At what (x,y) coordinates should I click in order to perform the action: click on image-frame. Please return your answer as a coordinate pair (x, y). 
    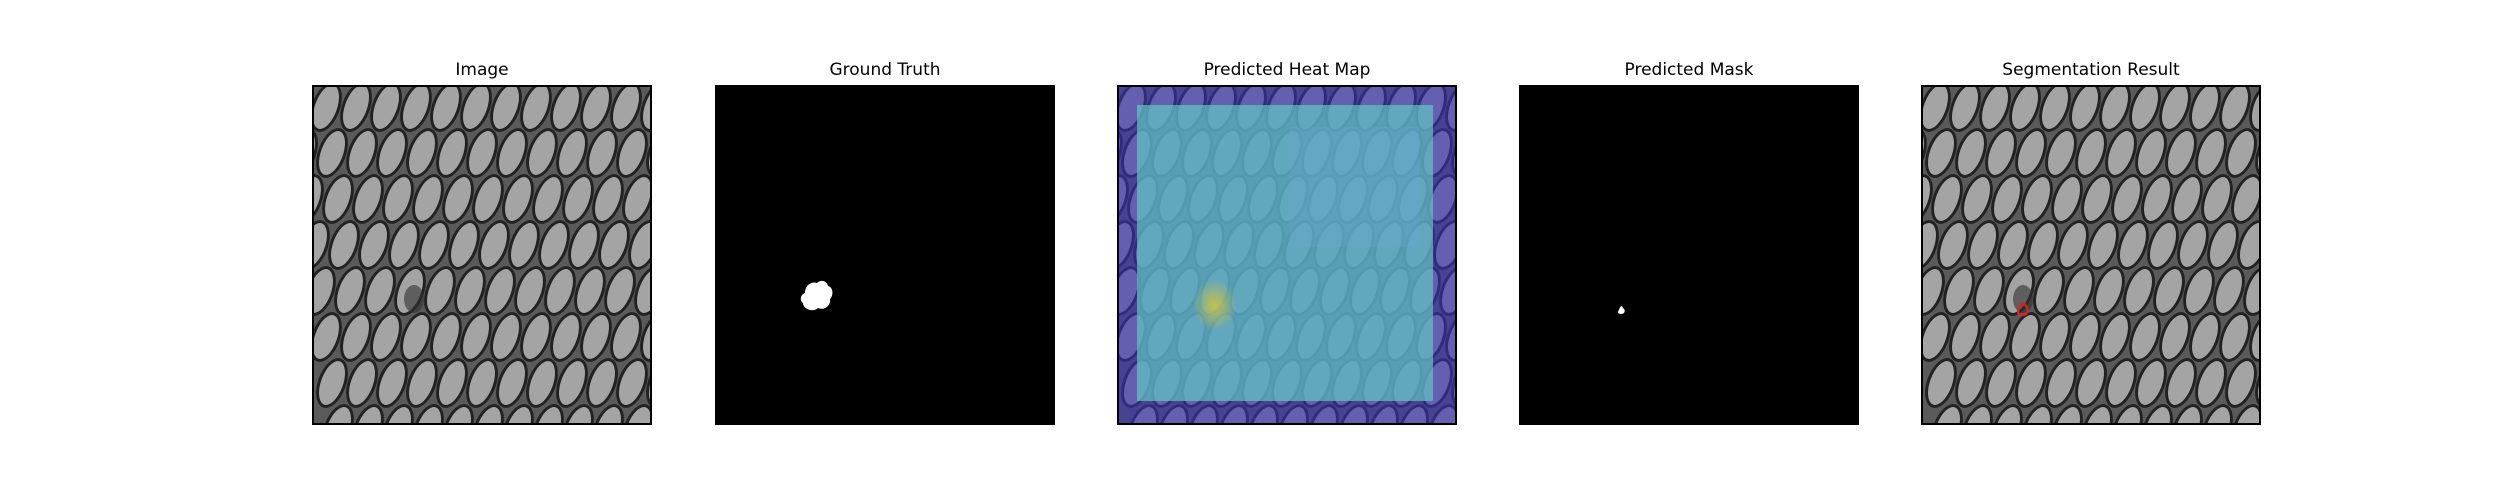
    Looking at the image, I should click on (482, 255).